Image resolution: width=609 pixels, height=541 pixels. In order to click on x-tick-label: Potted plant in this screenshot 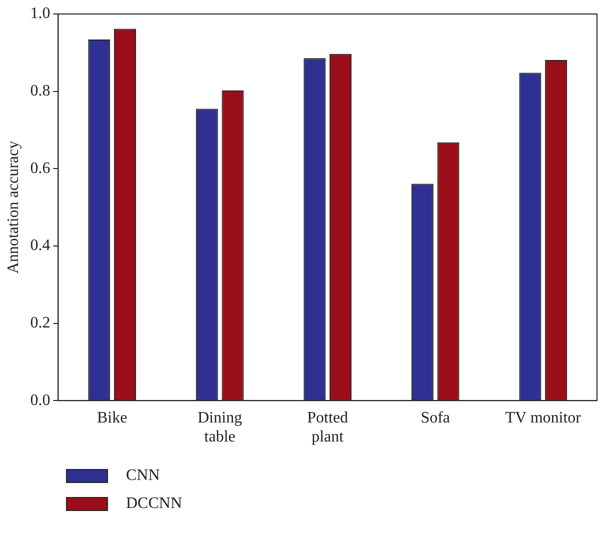, I will do `click(327, 427)`.